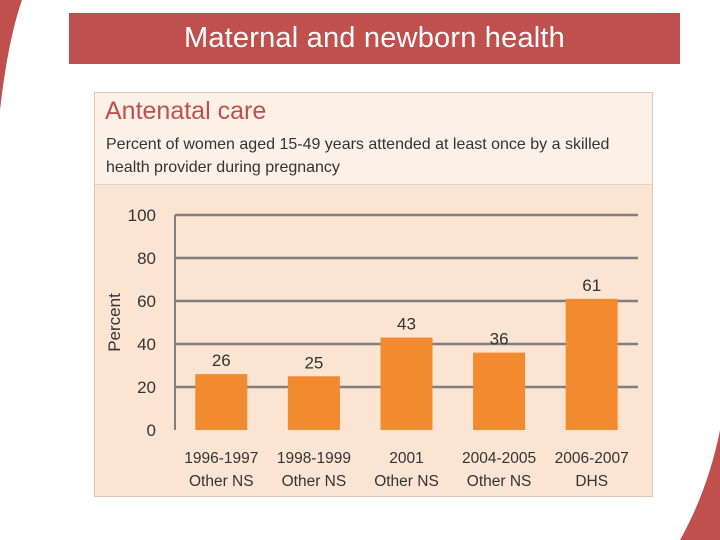  I want to click on y-tick-label: 40, so click(146, 344).